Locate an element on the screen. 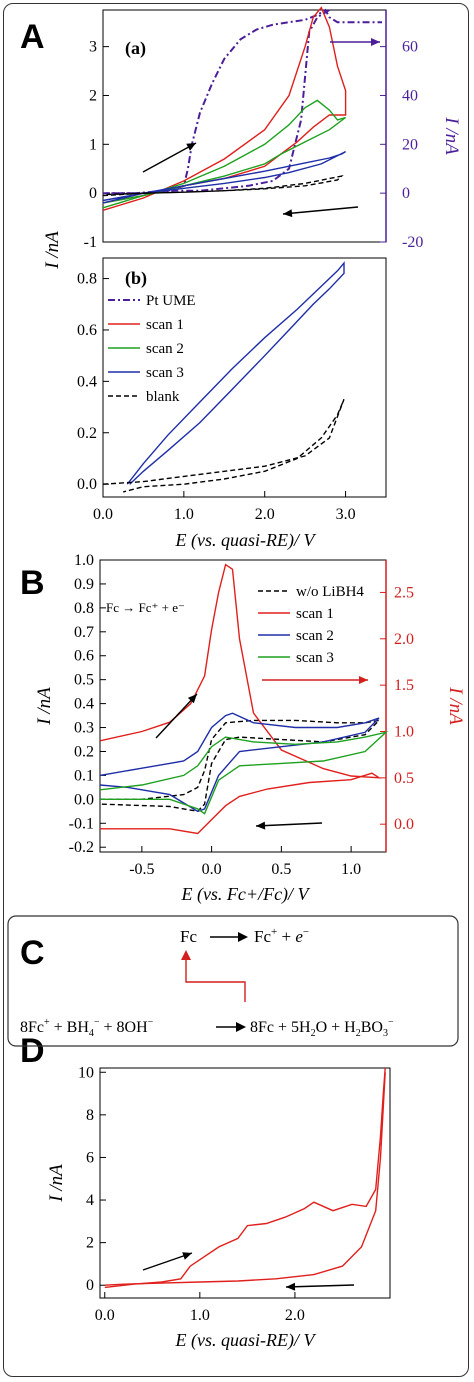 This screenshot has height=1382, width=474. y-tick-label: -0.1 is located at coordinates (81, 823).